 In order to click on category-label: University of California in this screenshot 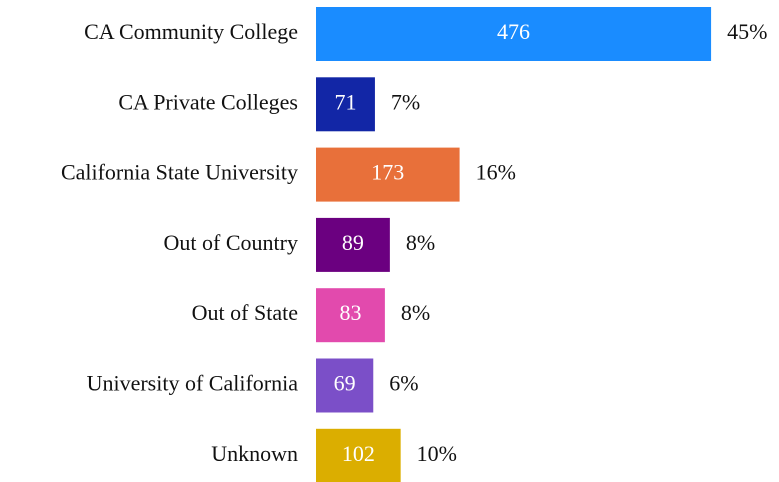, I will do `click(193, 383)`.